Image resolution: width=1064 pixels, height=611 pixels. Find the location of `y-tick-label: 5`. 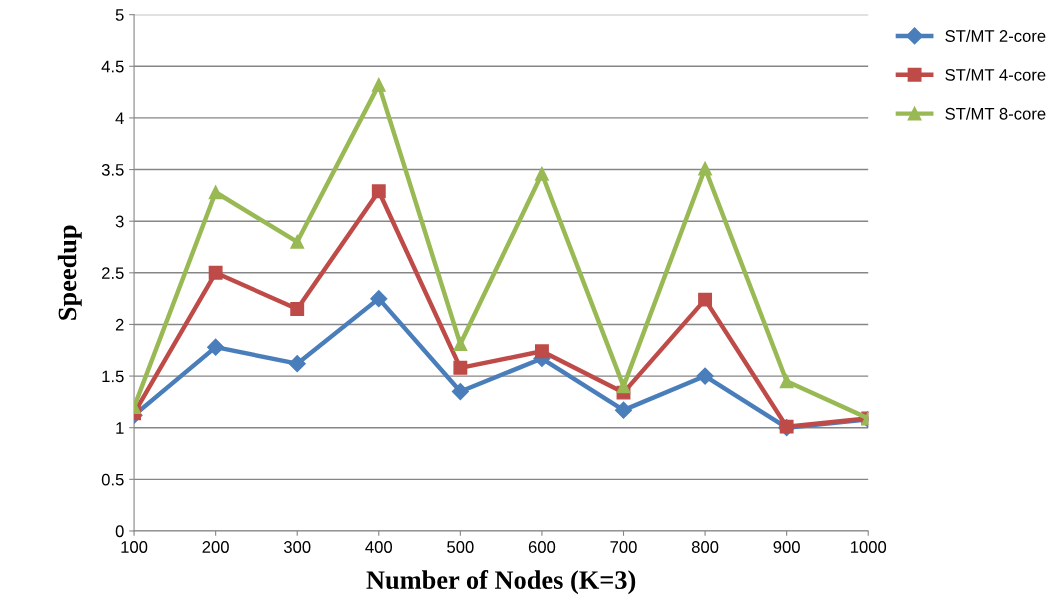

y-tick-label: 5 is located at coordinates (119, 15).